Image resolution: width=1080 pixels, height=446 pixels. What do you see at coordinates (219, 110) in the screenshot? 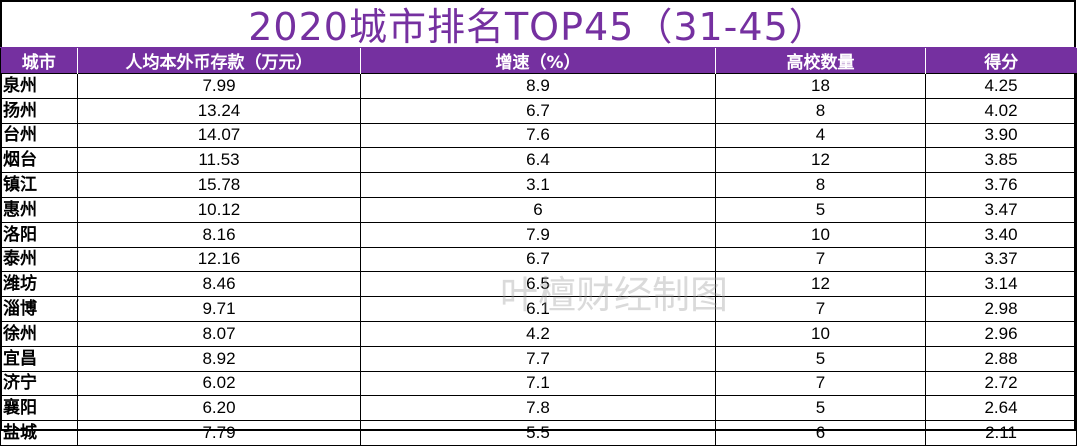
I see `cell-deposit: 13.24` at bounding box center [219, 110].